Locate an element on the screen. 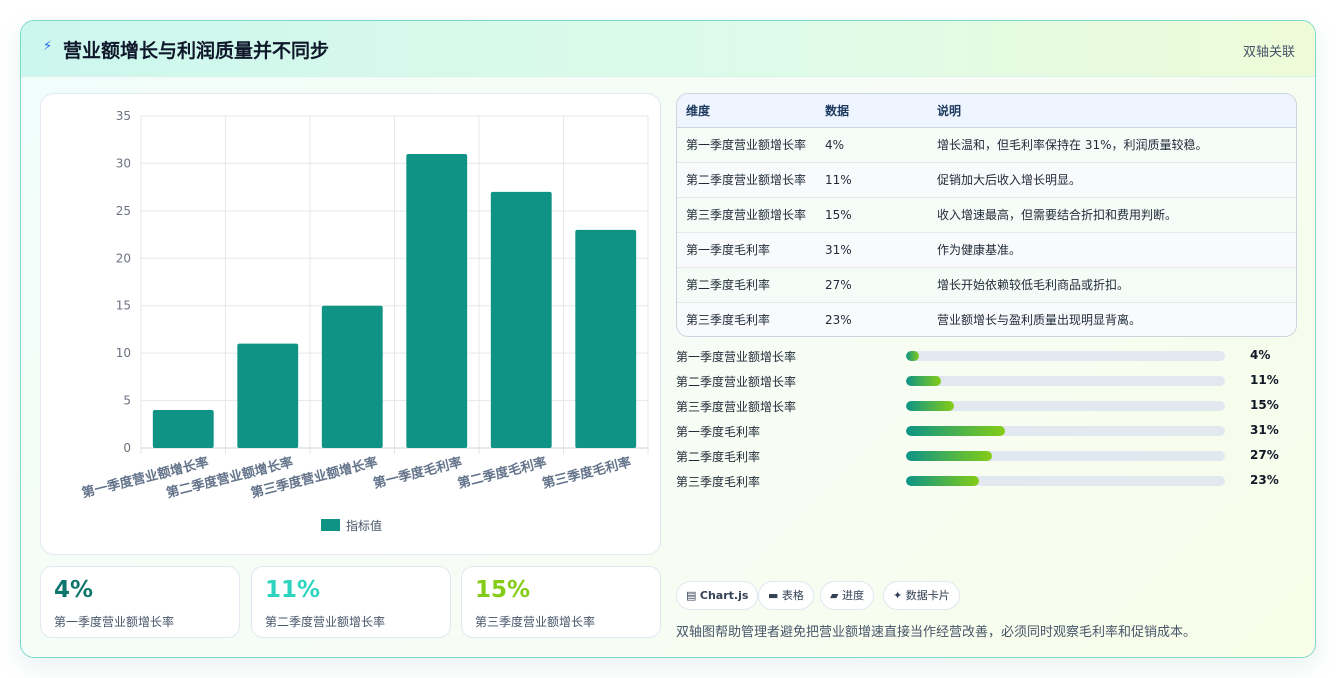 The height and width of the screenshot is (678, 1336). progress-value: 11% is located at coordinates (1264, 380).